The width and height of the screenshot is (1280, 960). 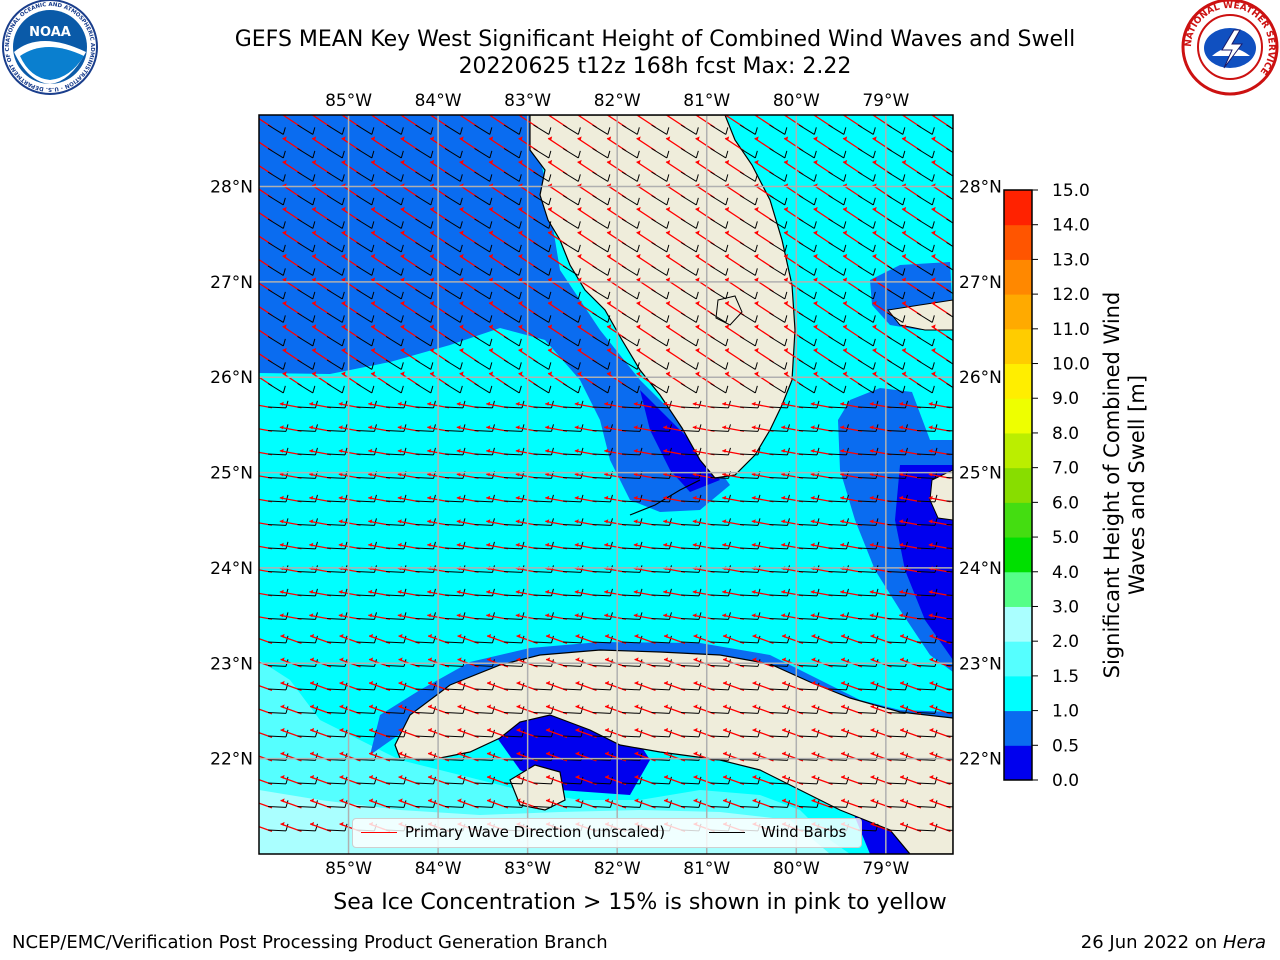 What do you see at coordinates (348, 869) in the screenshot?
I see `lon-tick-label-bottom: 85°W` at bounding box center [348, 869].